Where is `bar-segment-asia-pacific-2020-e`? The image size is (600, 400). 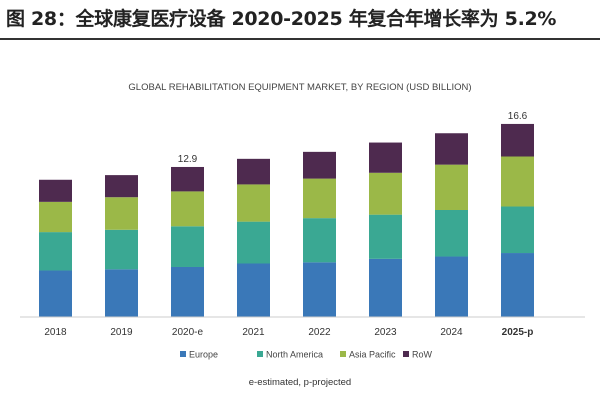 bar-segment-asia-pacific-2020-e is located at coordinates (187, 209).